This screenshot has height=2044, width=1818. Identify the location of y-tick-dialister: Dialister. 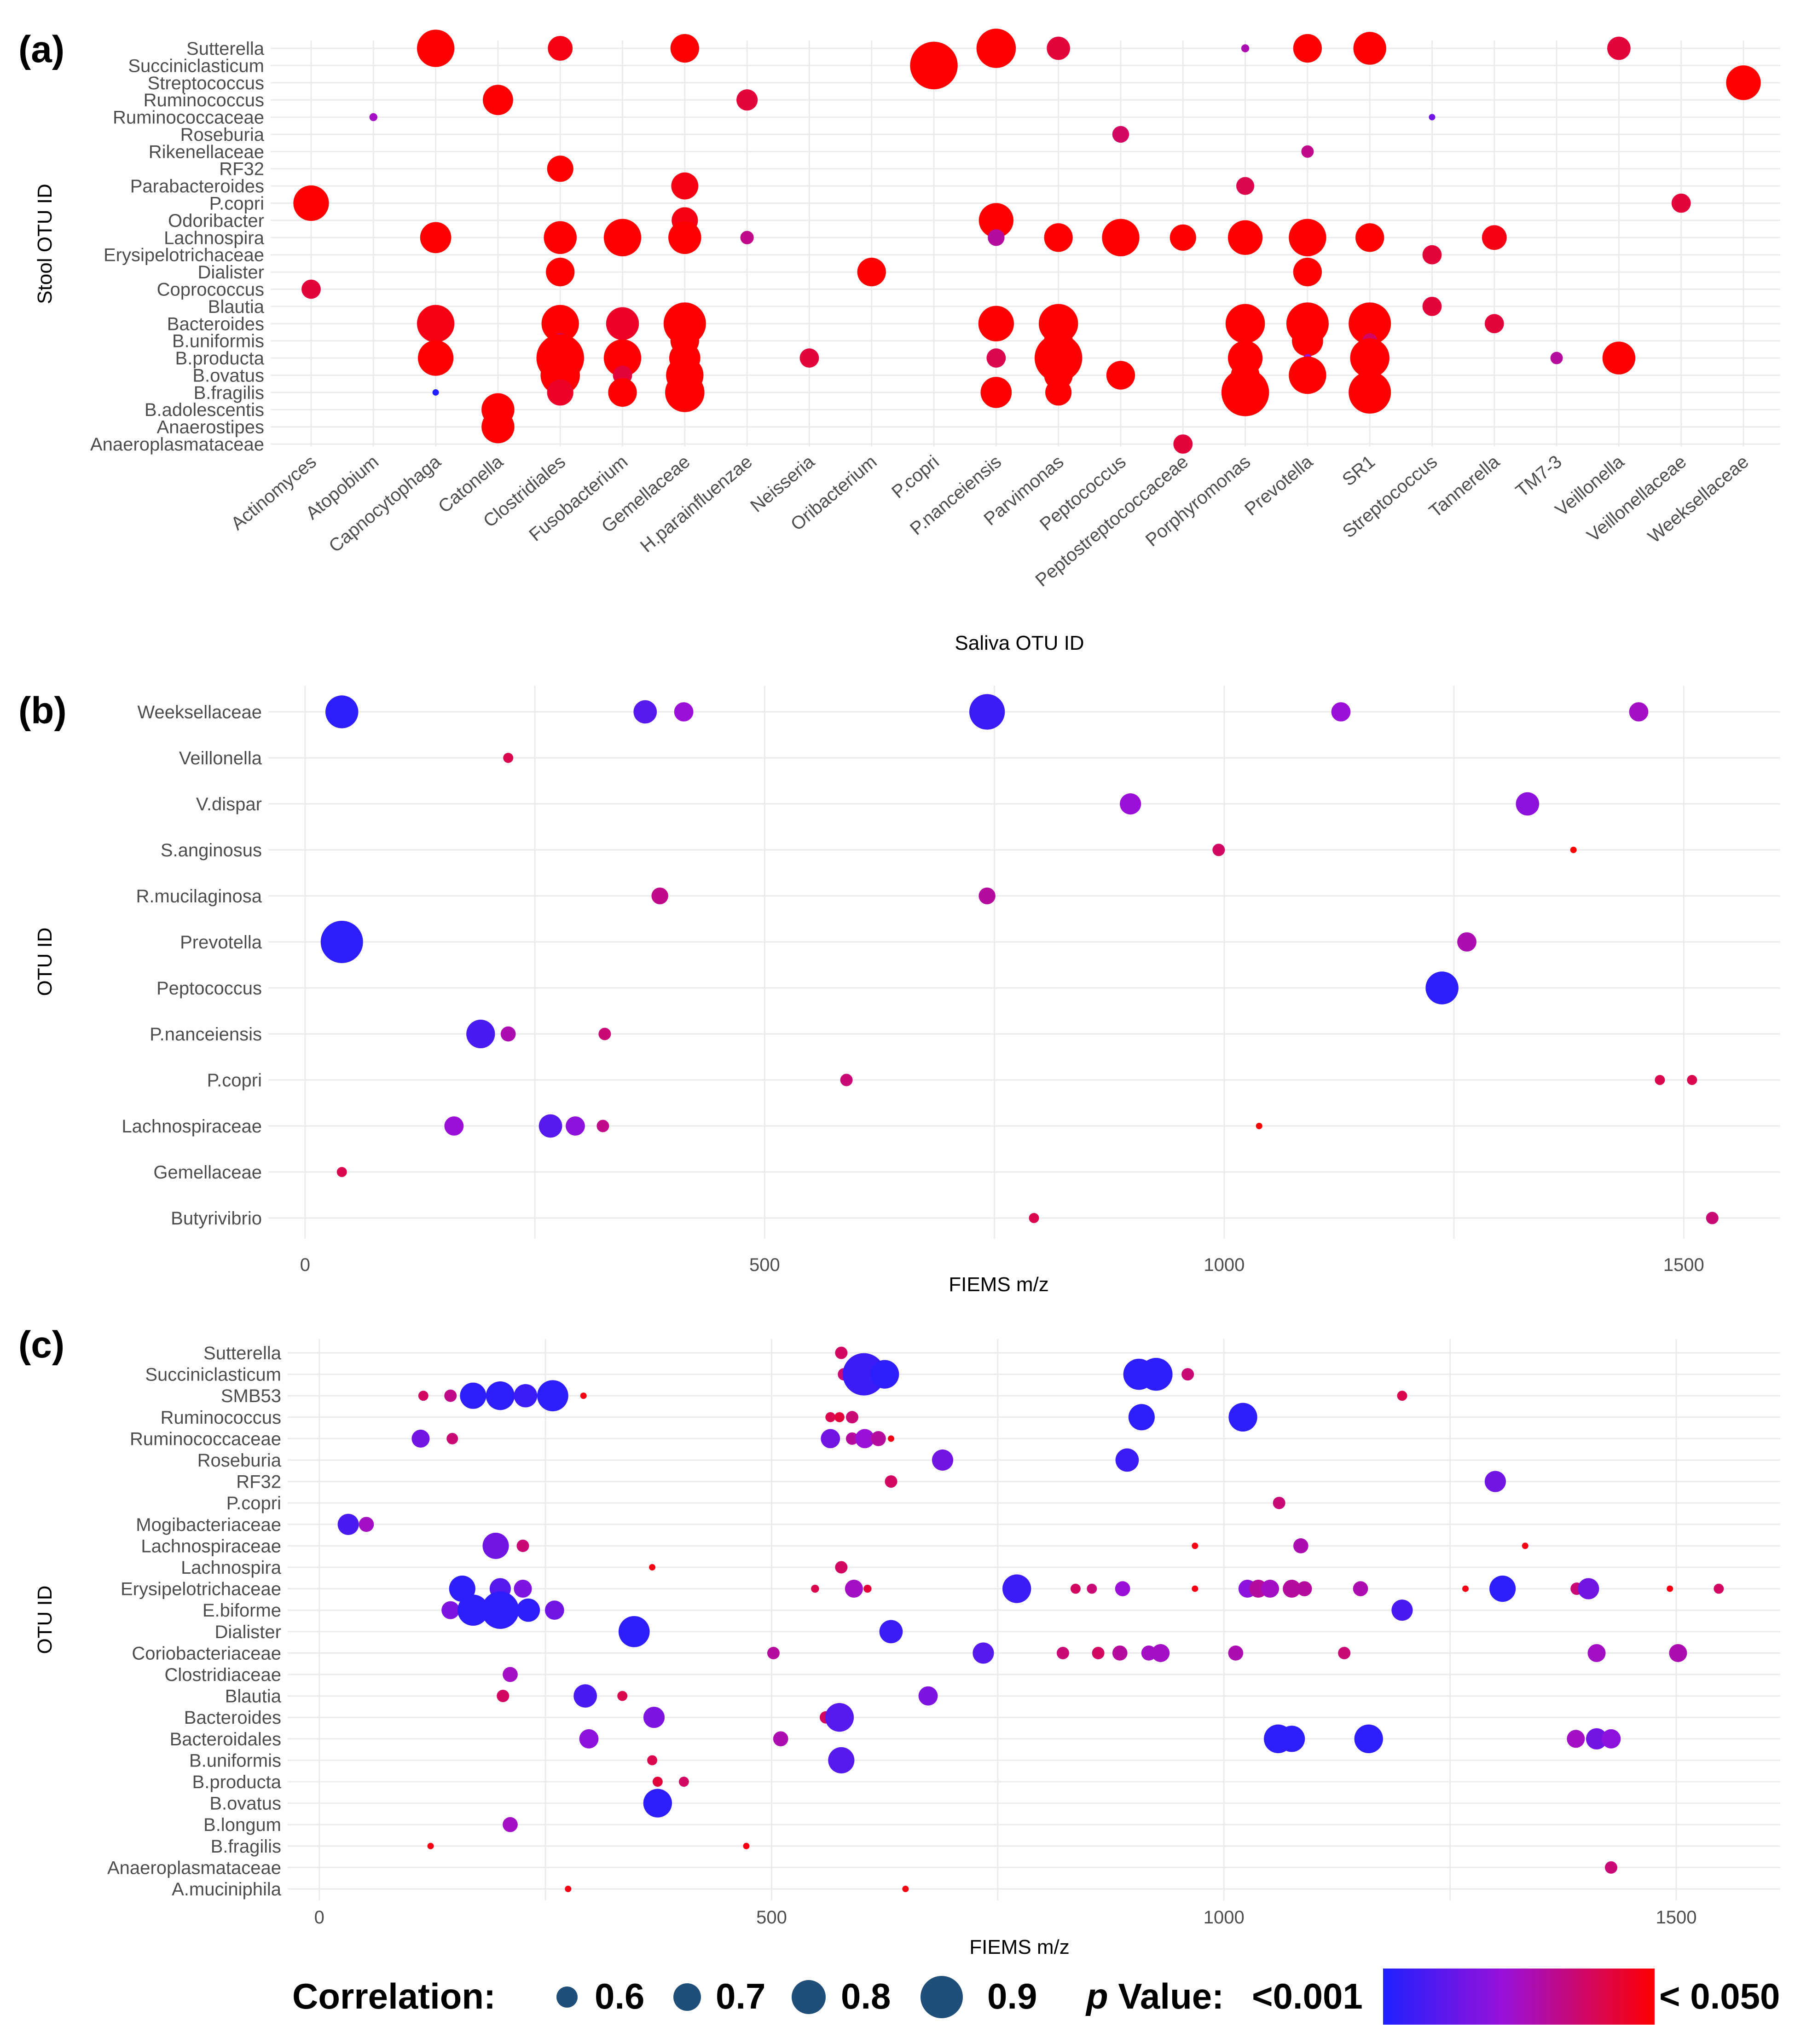
(231, 272).